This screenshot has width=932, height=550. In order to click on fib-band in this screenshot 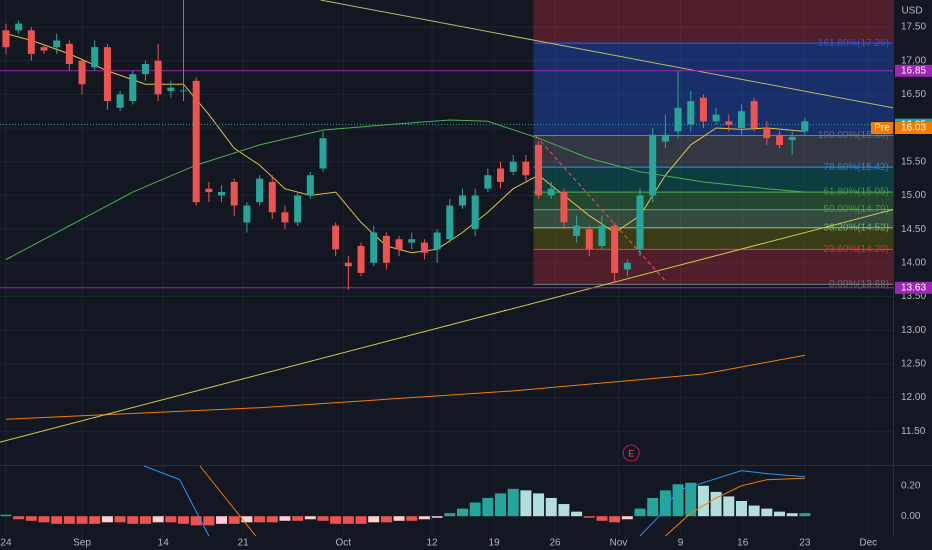, I will do `click(713, 151)`.